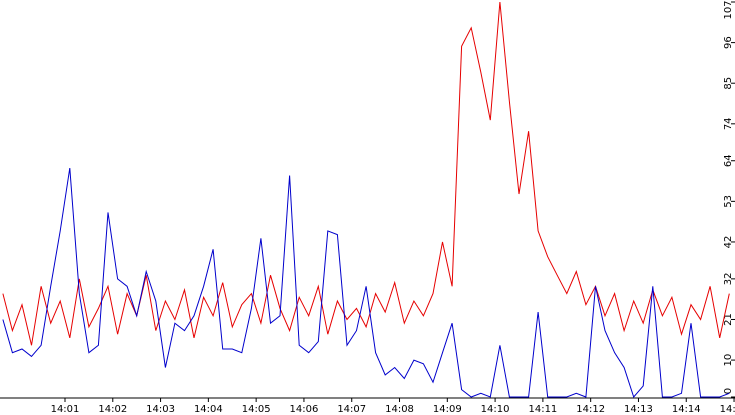  What do you see at coordinates (112, 409) in the screenshot?
I see `x-tick-label: 14:02` at bounding box center [112, 409].